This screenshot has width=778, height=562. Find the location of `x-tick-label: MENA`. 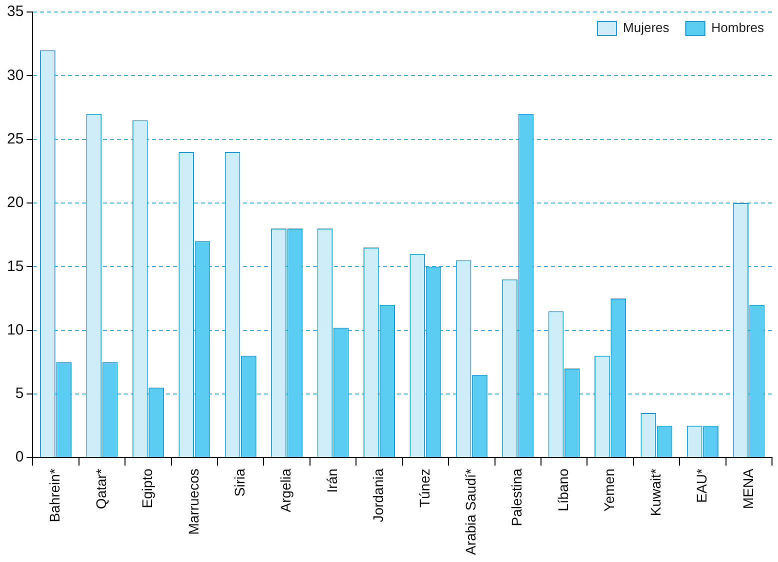

x-tick-label: MENA is located at coordinates (748, 489).